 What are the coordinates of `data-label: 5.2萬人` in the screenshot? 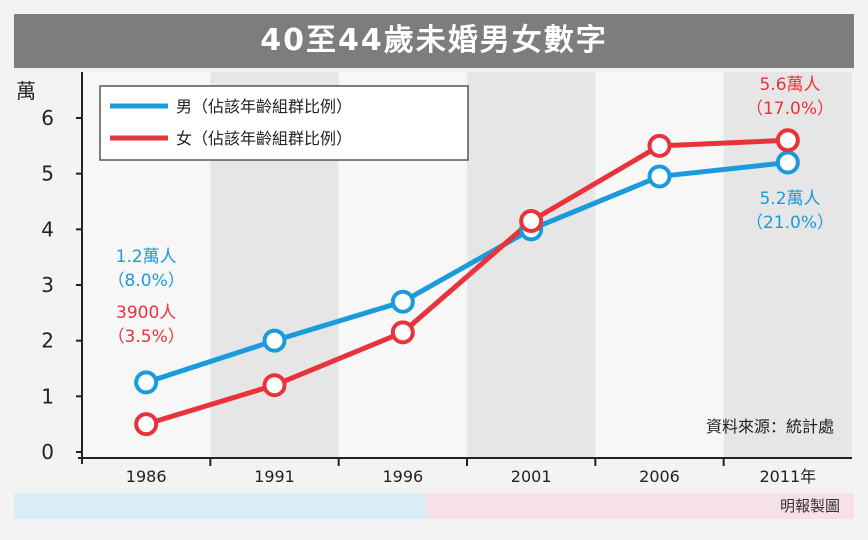 It's located at (789, 199).